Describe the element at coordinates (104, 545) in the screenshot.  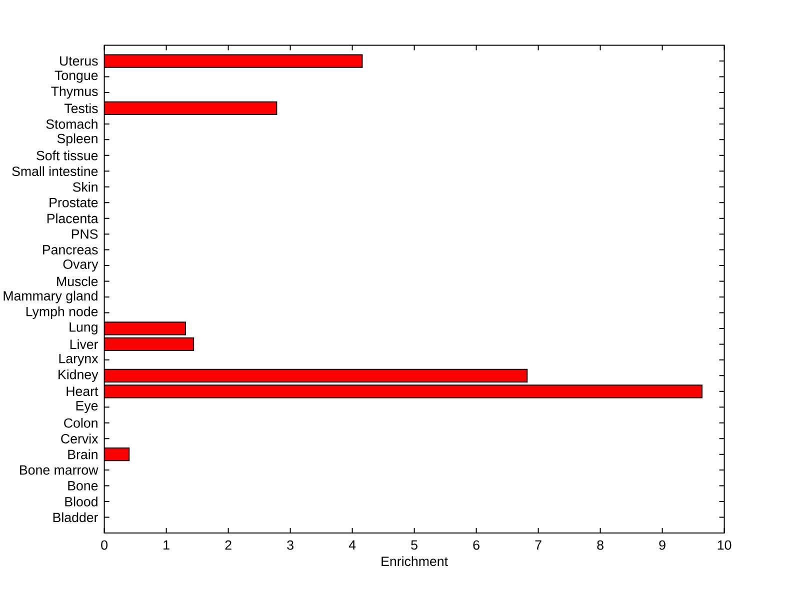
I see `x-tick-label: 0` at that location.